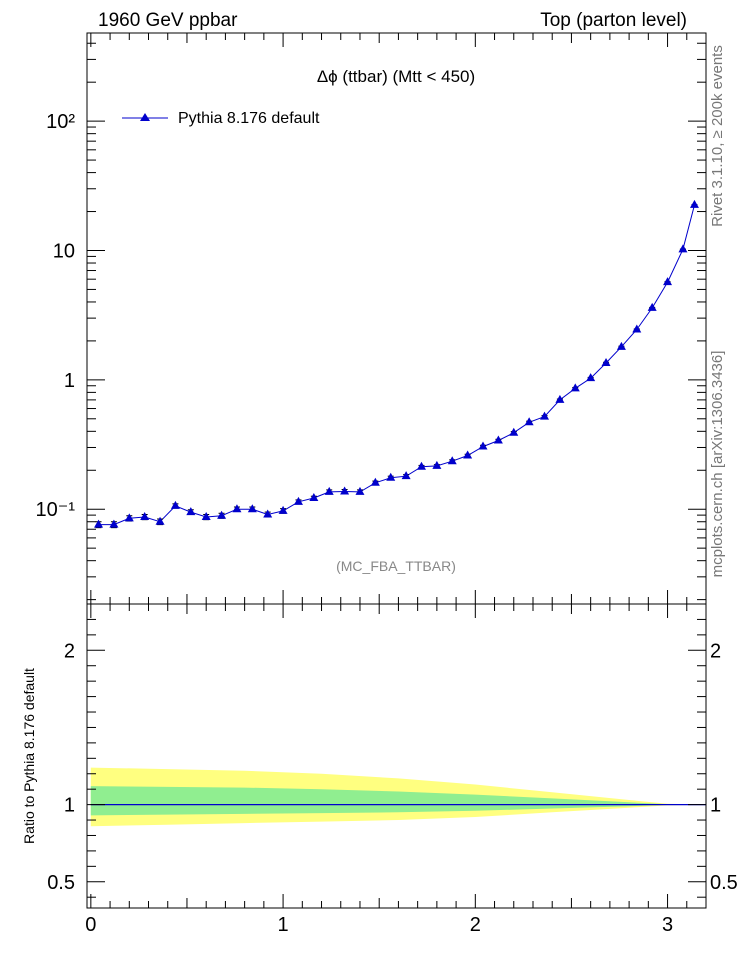 The height and width of the screenshot is (972, 746). I want to click on side-label-rivet: Rivet 3.1.10, ≥ 200k events, so click(717, 136).